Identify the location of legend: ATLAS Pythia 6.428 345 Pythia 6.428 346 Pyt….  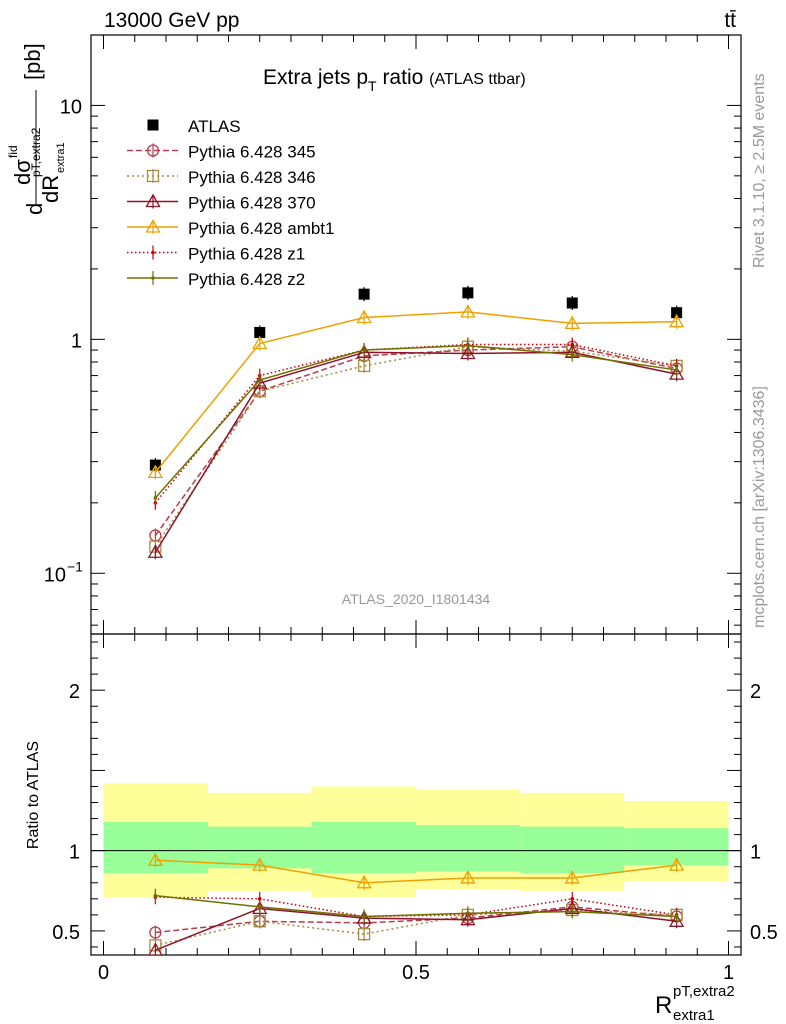
(230, 203).